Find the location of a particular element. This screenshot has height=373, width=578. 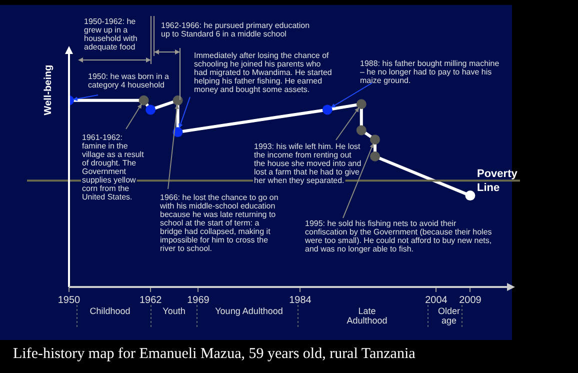

text: Youth is located at coordinates (174, 311).